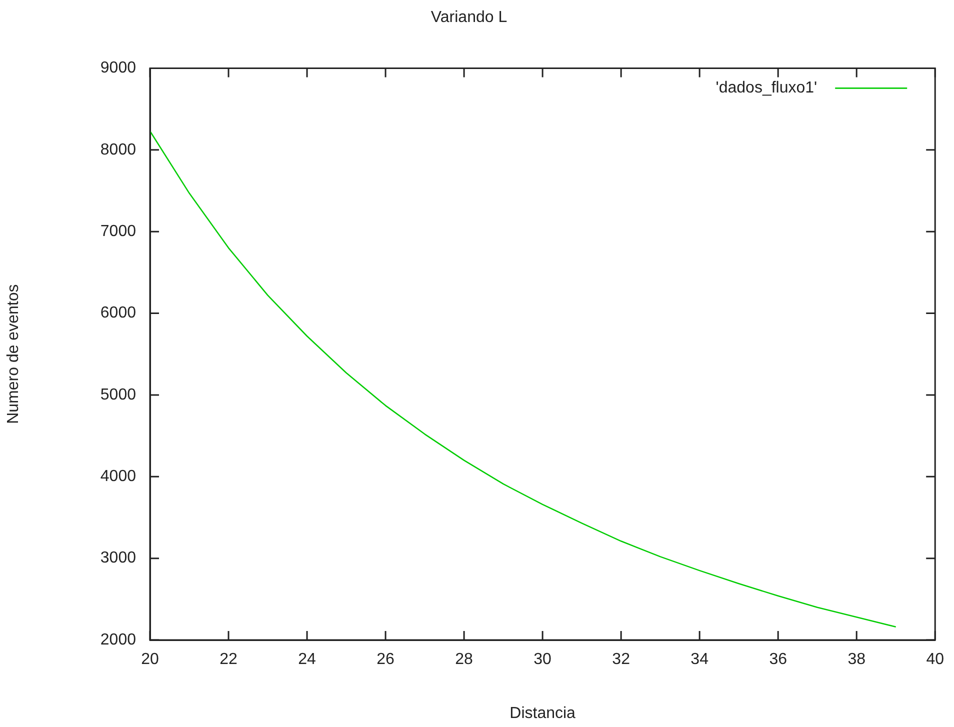 This screenshot has width=954, height=727. What do you see at coordinates (935, 659) in the screenshot?
I see `x-tick-label: 40` at bounding box center [935, 659].